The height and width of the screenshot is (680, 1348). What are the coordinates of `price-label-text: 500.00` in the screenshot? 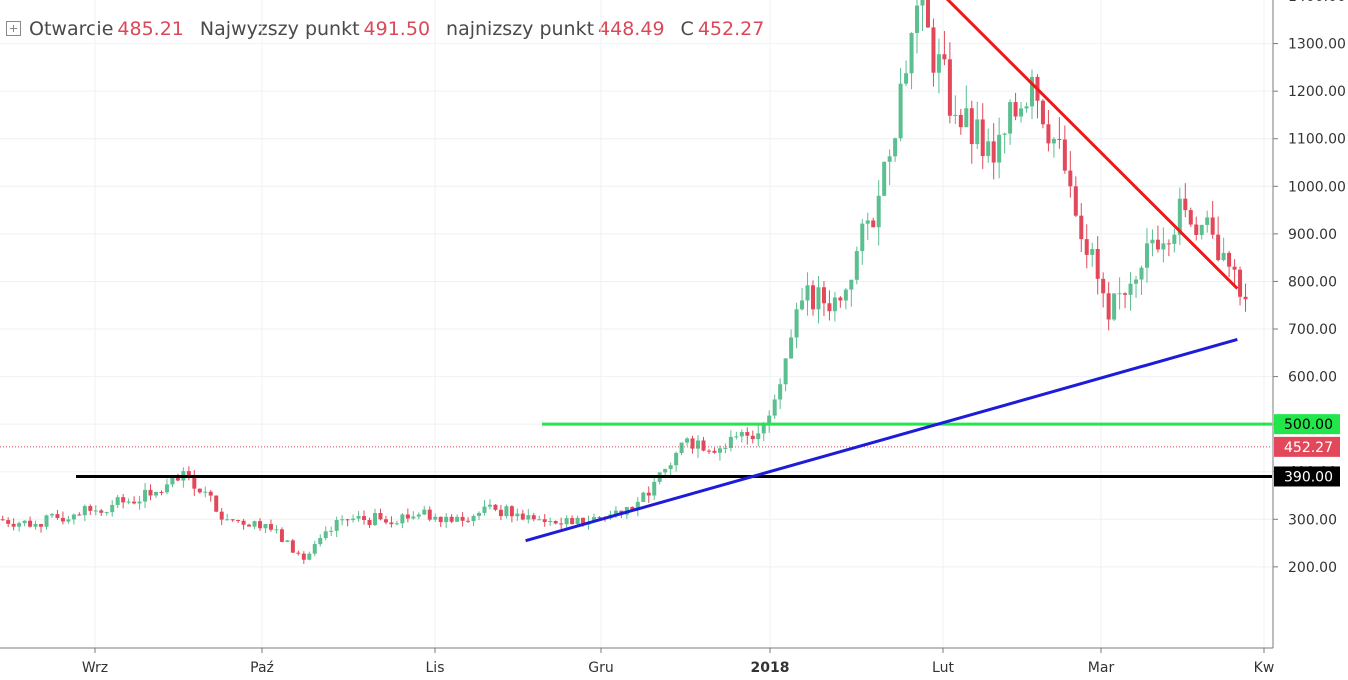 It's located at (1308, 425).